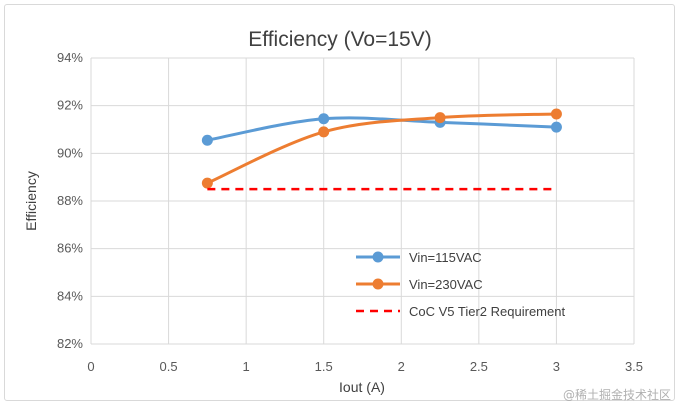 The image size is (679, 405). Describe the element at coordinates (31, 201) in the screenshot. I see `y-axis-label: Efficiency` at that location.